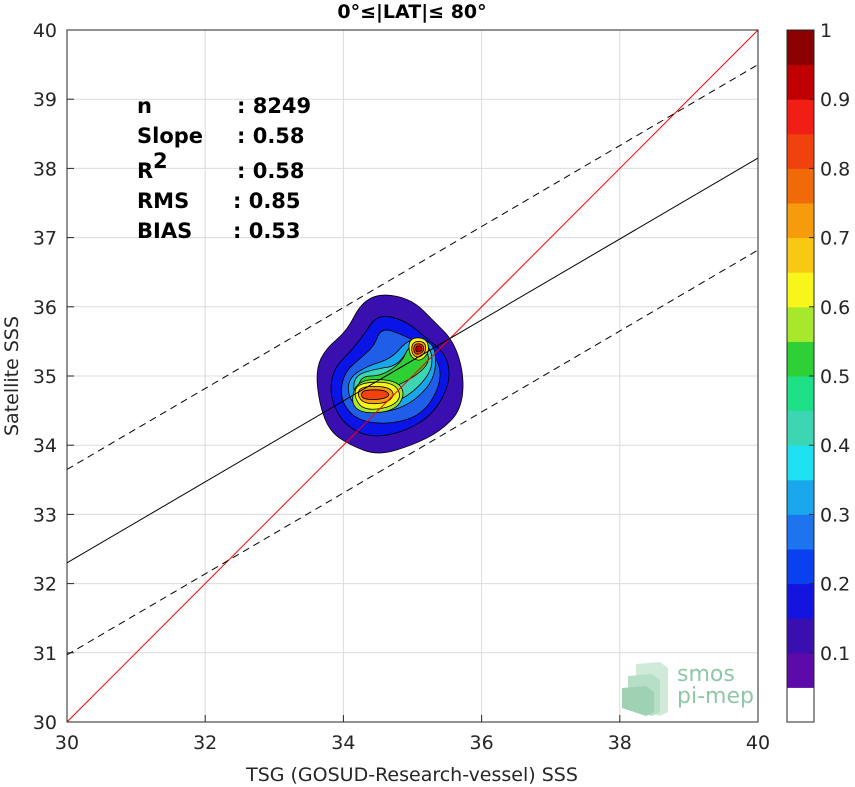 This screenshot has width=855, height=787. What do you see at coordinates (67, 743) in the screenshot?
I see `x-tick-label: 30` at bounding box center [67, 743].